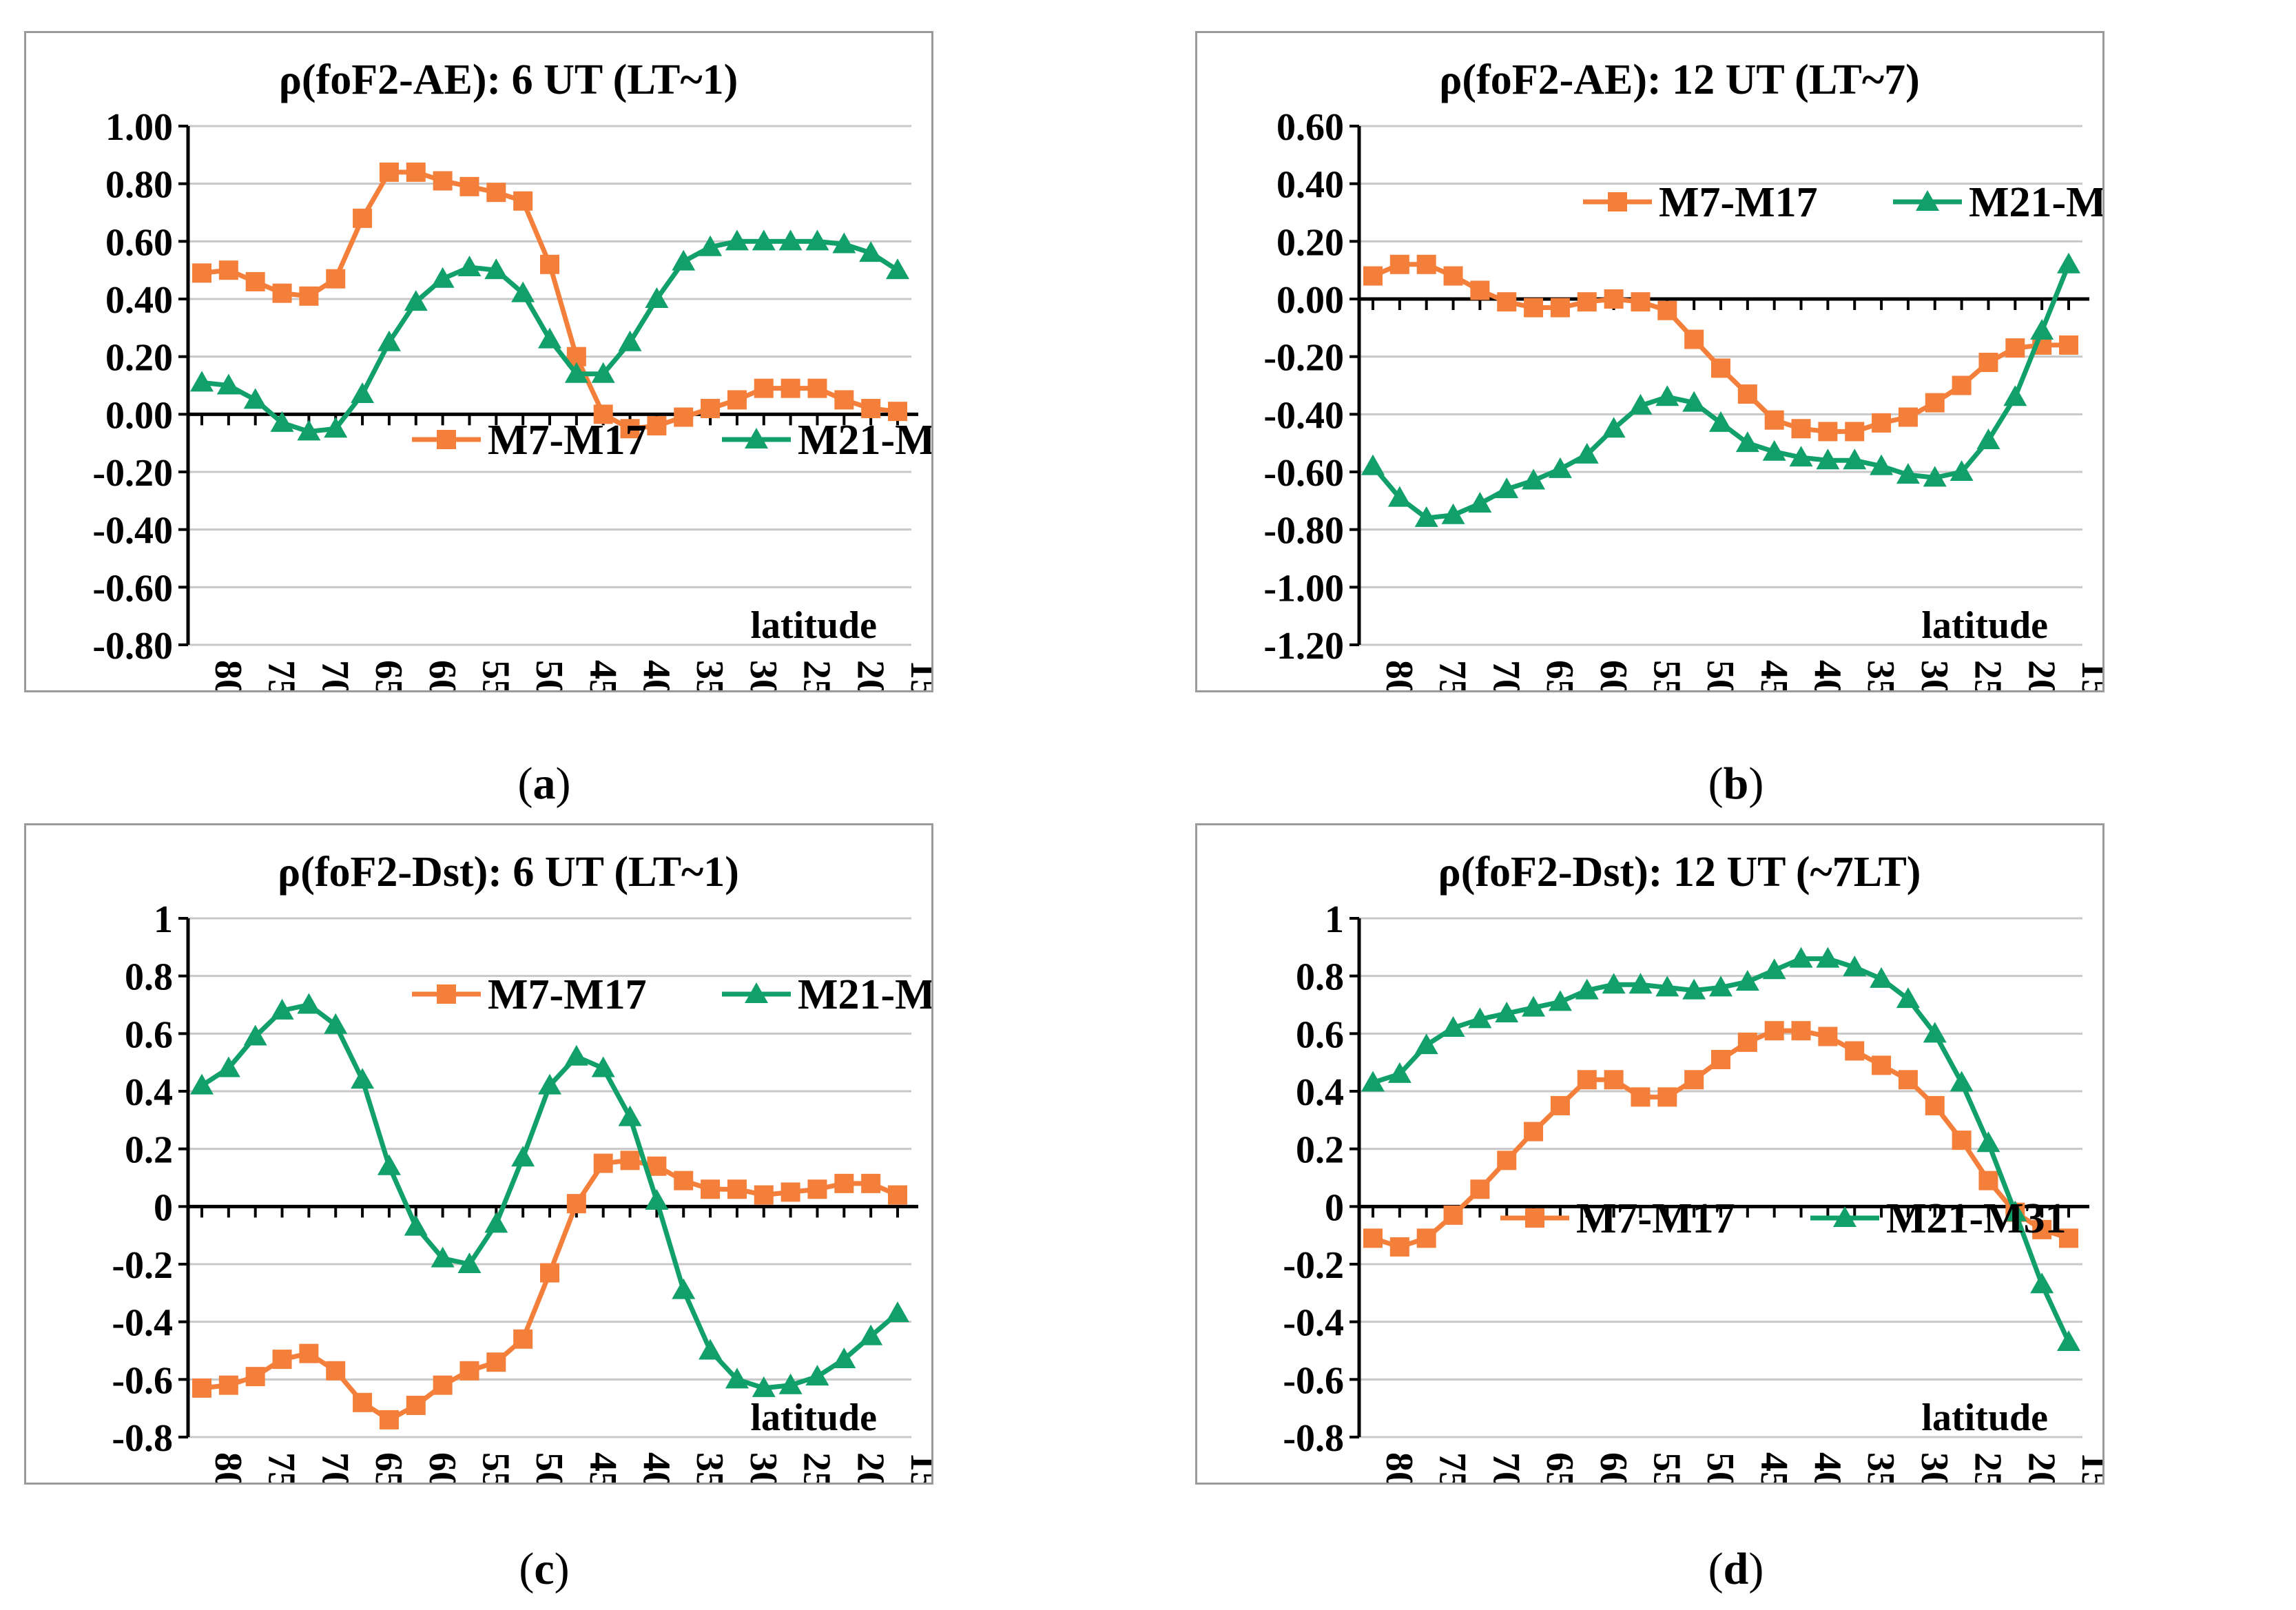 This screenshot has height=1610, width=2296. I want to click on y-tick-label: 0, so click(1334, 1207).